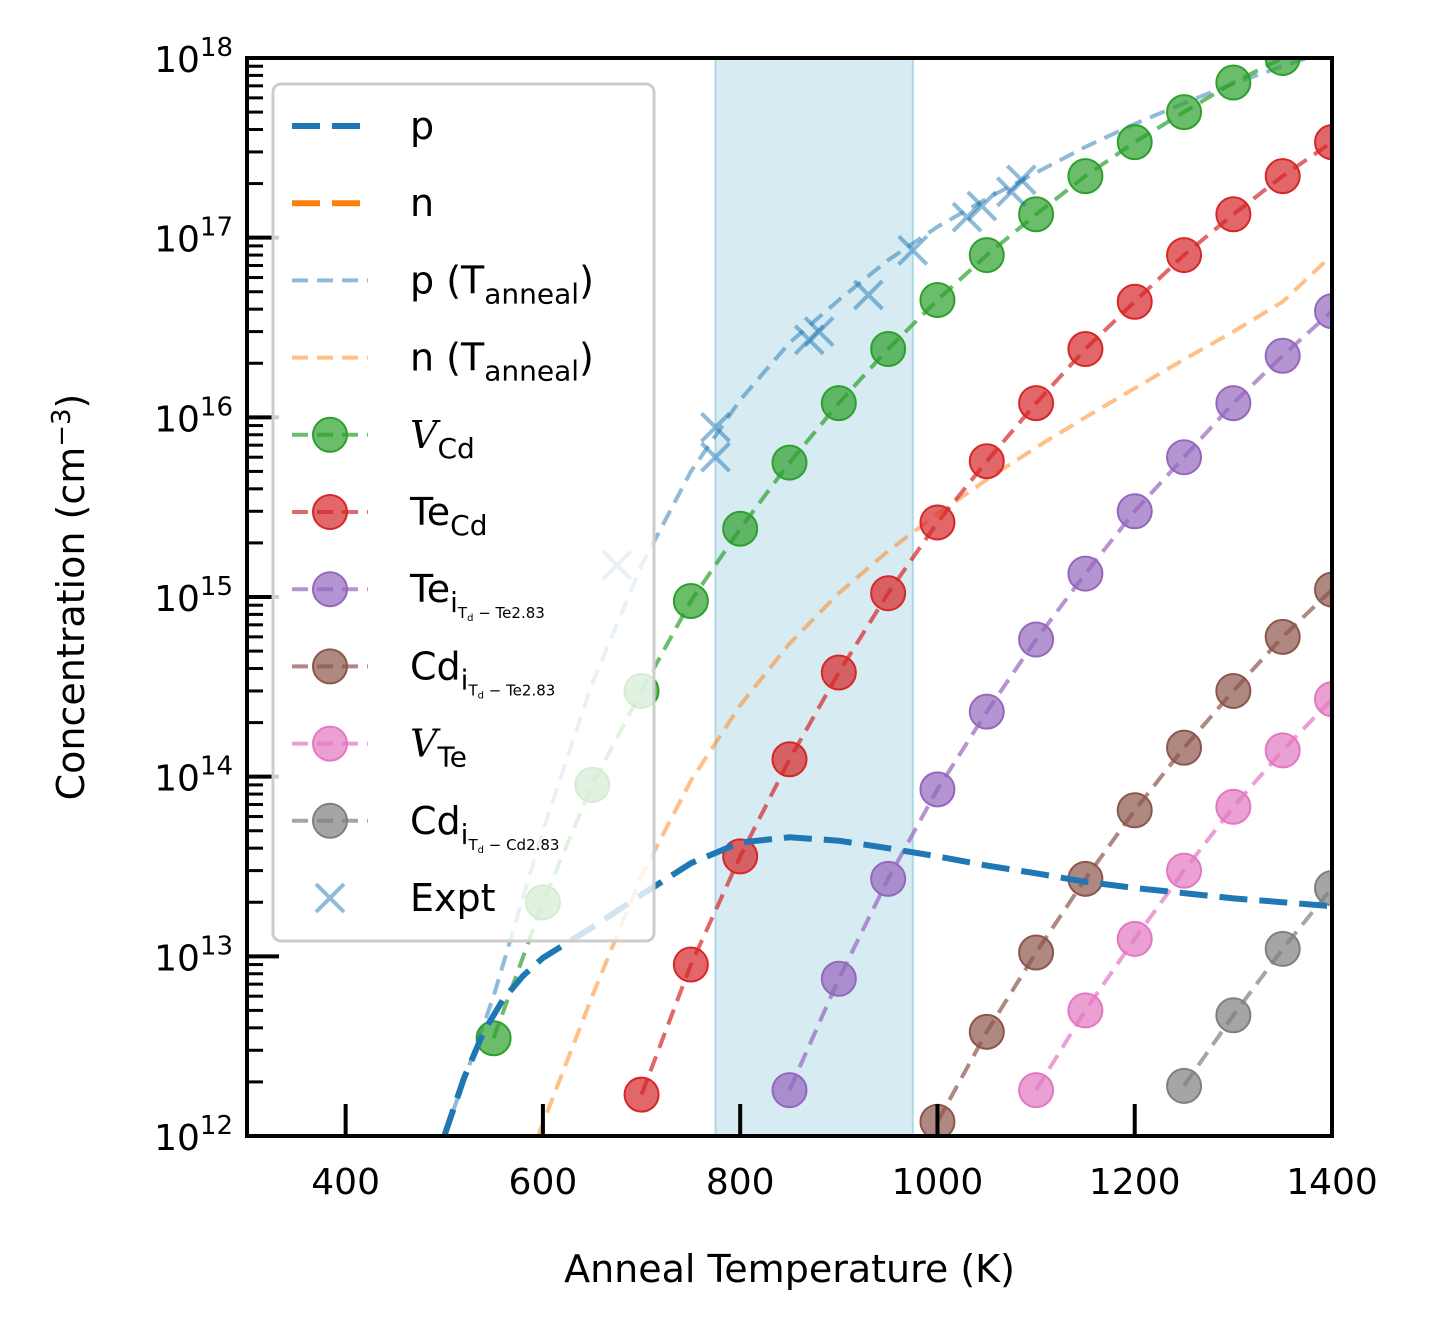  Describe the element at coordinates (938, 1182) in the screenshot. I see `x-tick-label: 1000` at that location.